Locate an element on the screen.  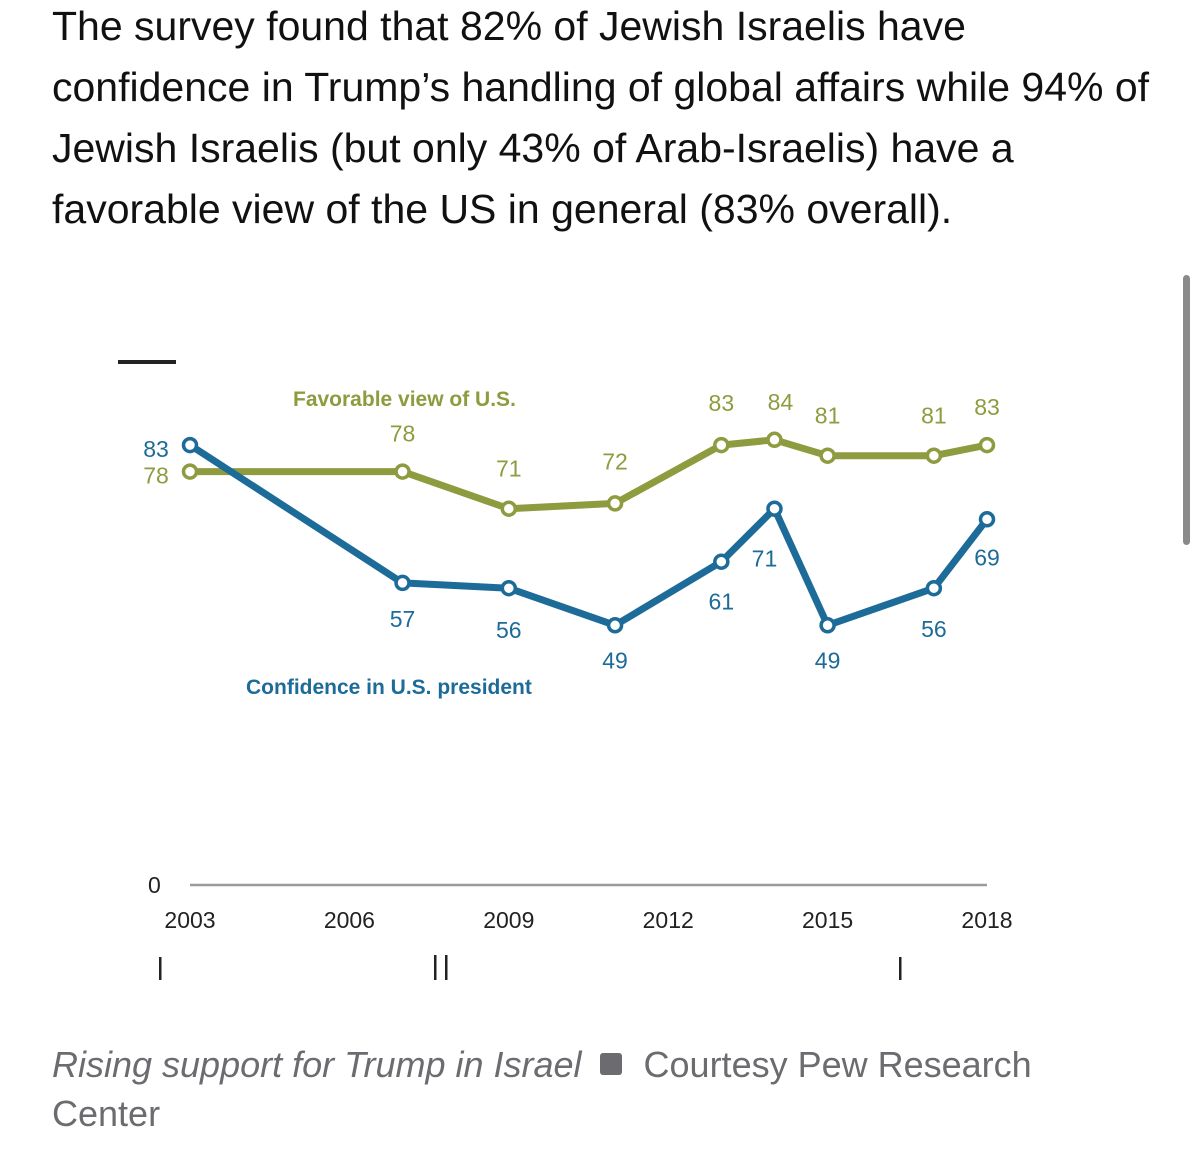
data-label: 84 is located at coordinates (781, 402).